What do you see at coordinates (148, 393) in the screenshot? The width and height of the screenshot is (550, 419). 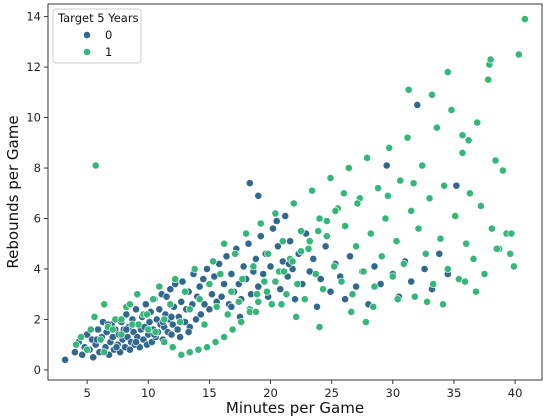 I see `x-tick-label: 10` at bounding box center [148, 393].